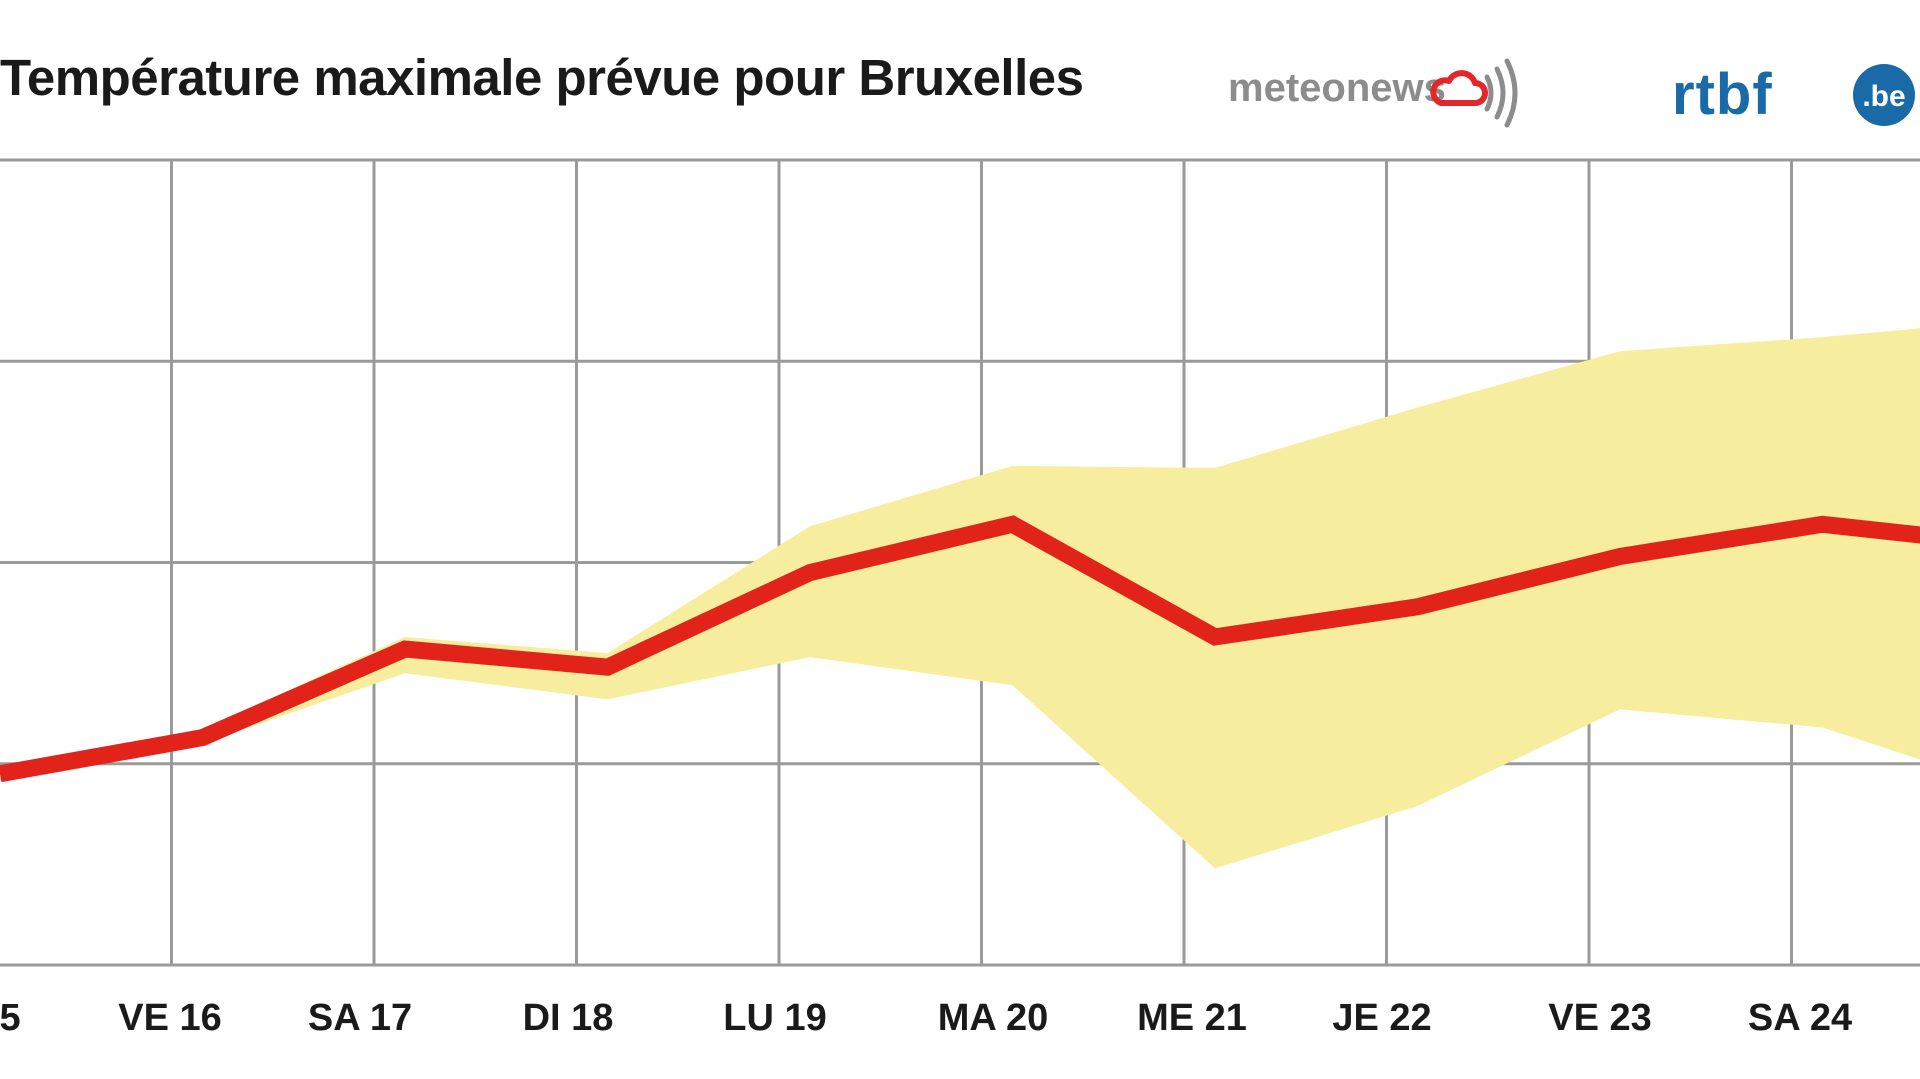 Image resolution: width=1920 pixels, height=1079 pixels. What do you see at coordinates (1600, 1018) in the screenshot?
I see `x-tick-label: VE 23` at bounding box center [1600, 1018].